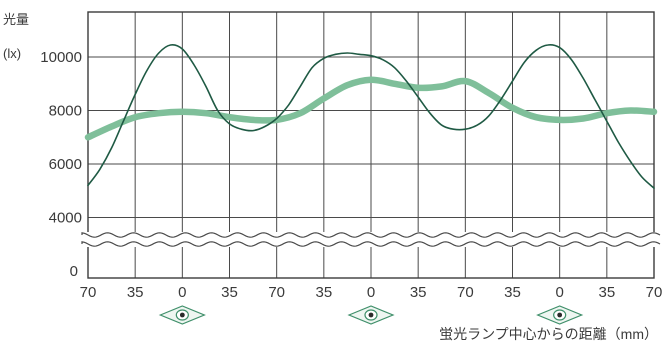 The height and width of the screenshot is (344, 662). What do you see at coordinates (65, 111) in the screenshot?
I see `y-tick-label: 8000` at bounding box center [65, 111].